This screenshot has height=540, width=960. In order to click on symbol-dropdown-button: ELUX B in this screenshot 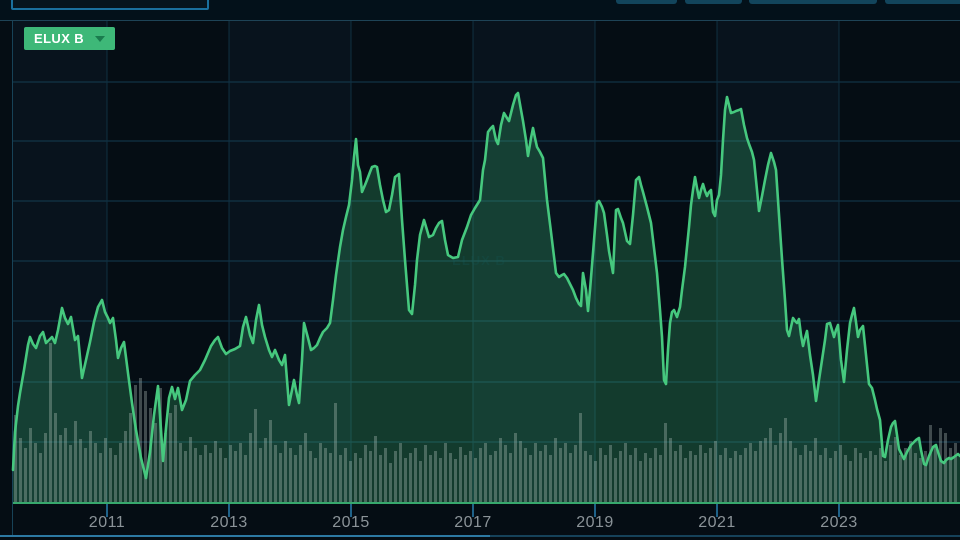, I will do `click(70, 38)`.